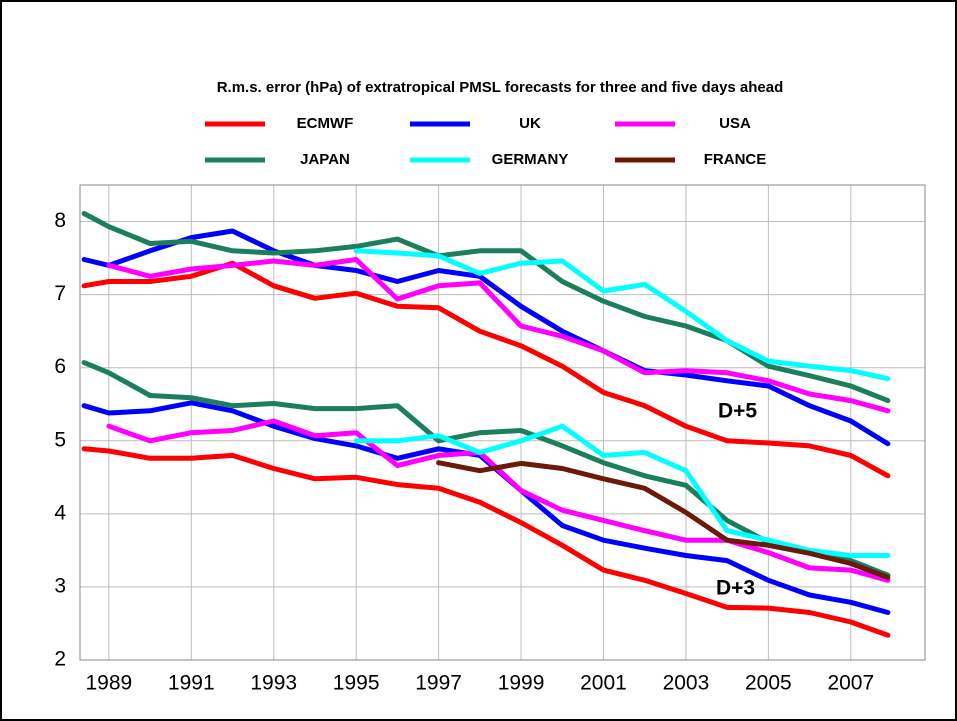 This screenshot has height=721, width=957. I want to click on x-tick-label: 2003, so click(686, 683).